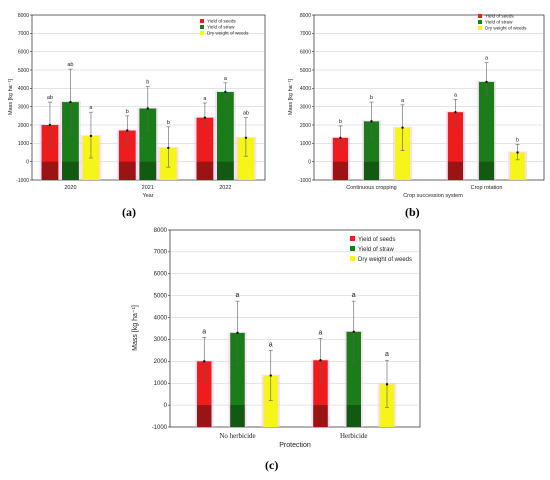 This screenshot has height=480, width=550. I want to click on sig-label-a-2-straw: a, so click(226, 79).